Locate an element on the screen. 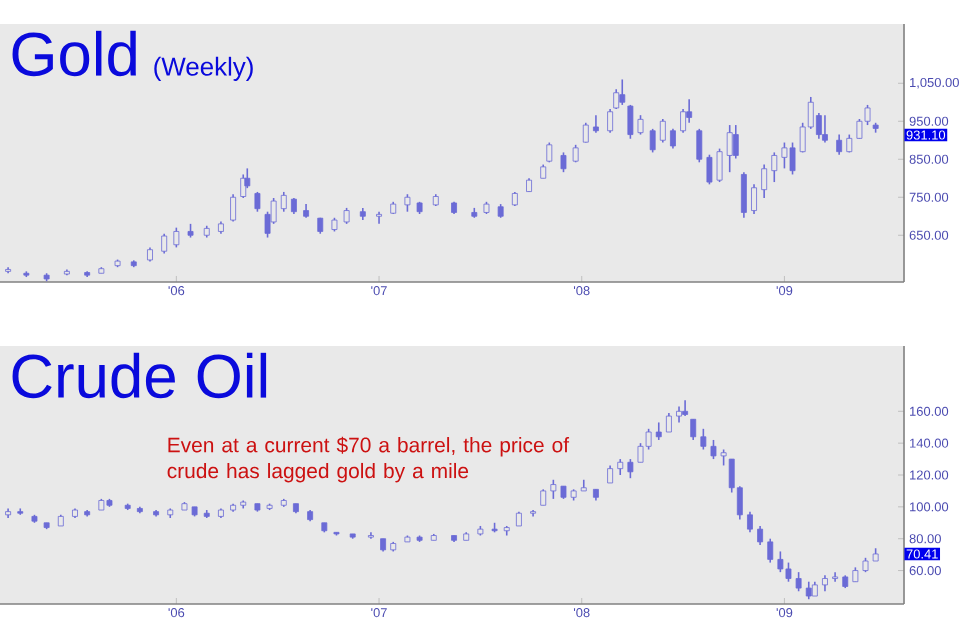  text: (Weekly) is located at coordinates (203, 68).